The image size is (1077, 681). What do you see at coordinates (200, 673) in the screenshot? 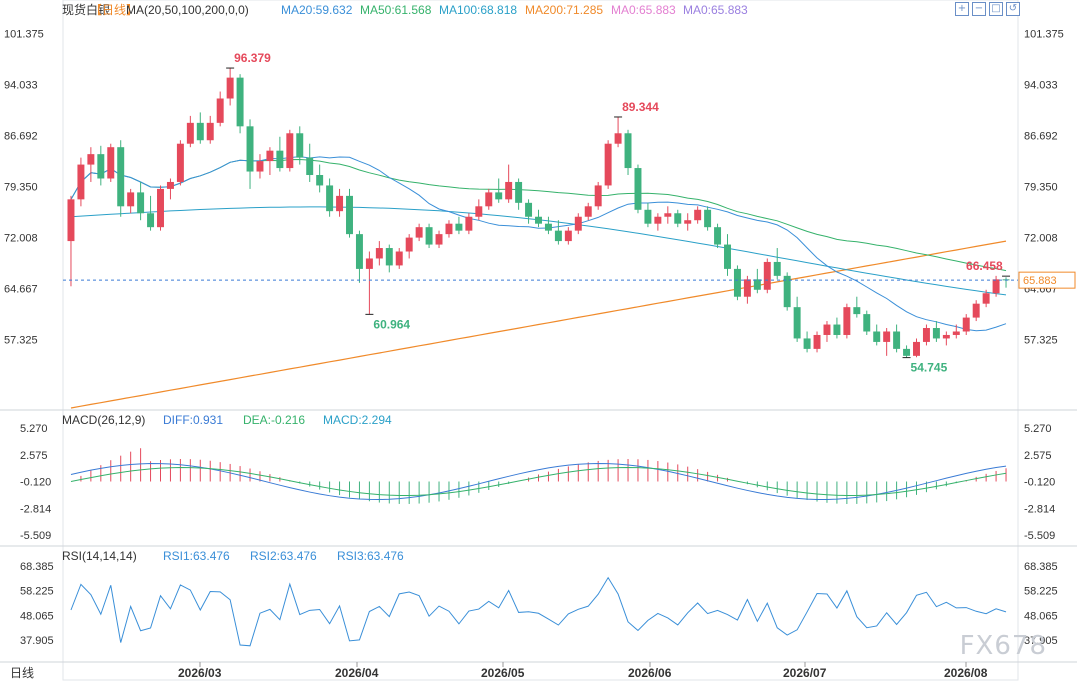
I see `x-tick-label: 2026/03` at bounding box center [200, 673].